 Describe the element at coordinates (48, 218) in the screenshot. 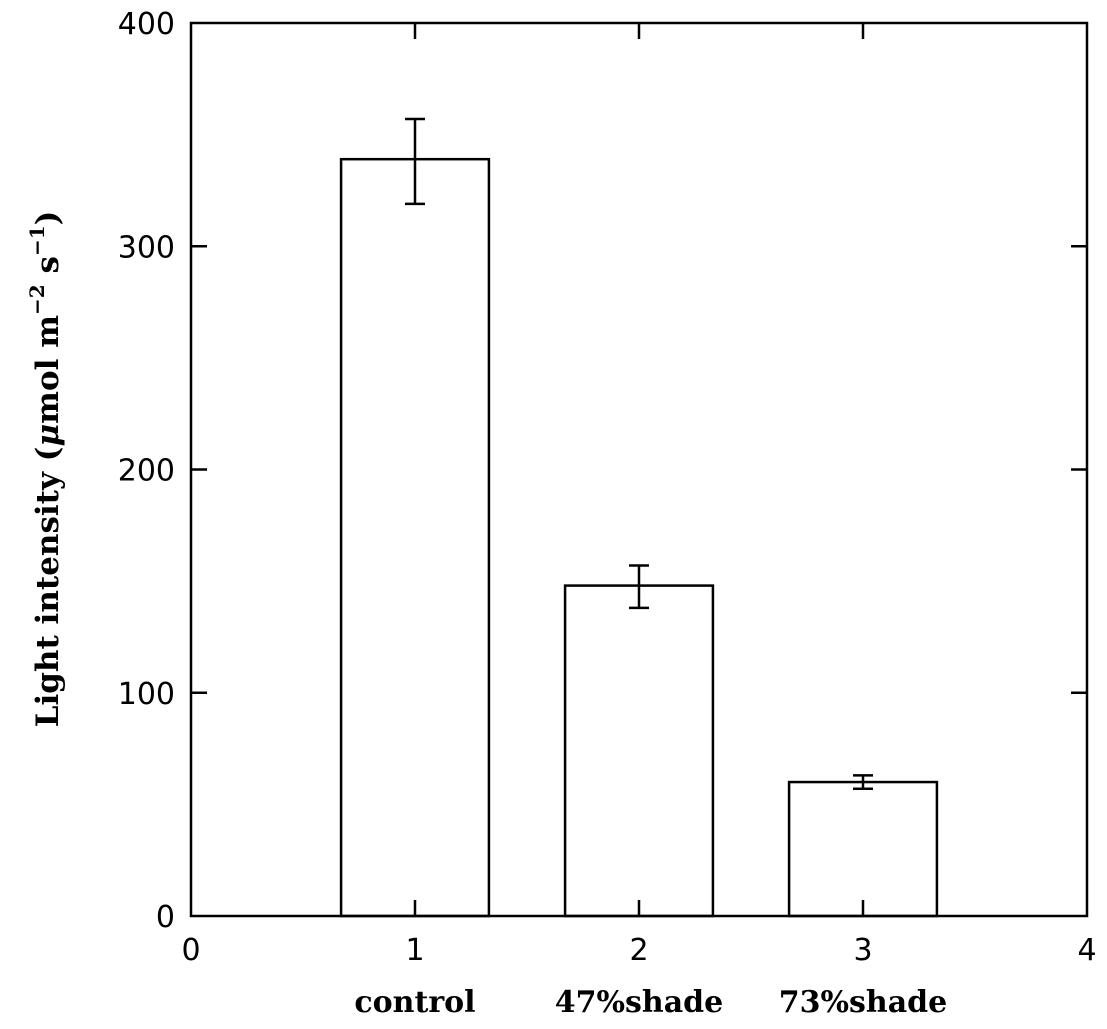

I see `y-axis-title-close: )` at that location.